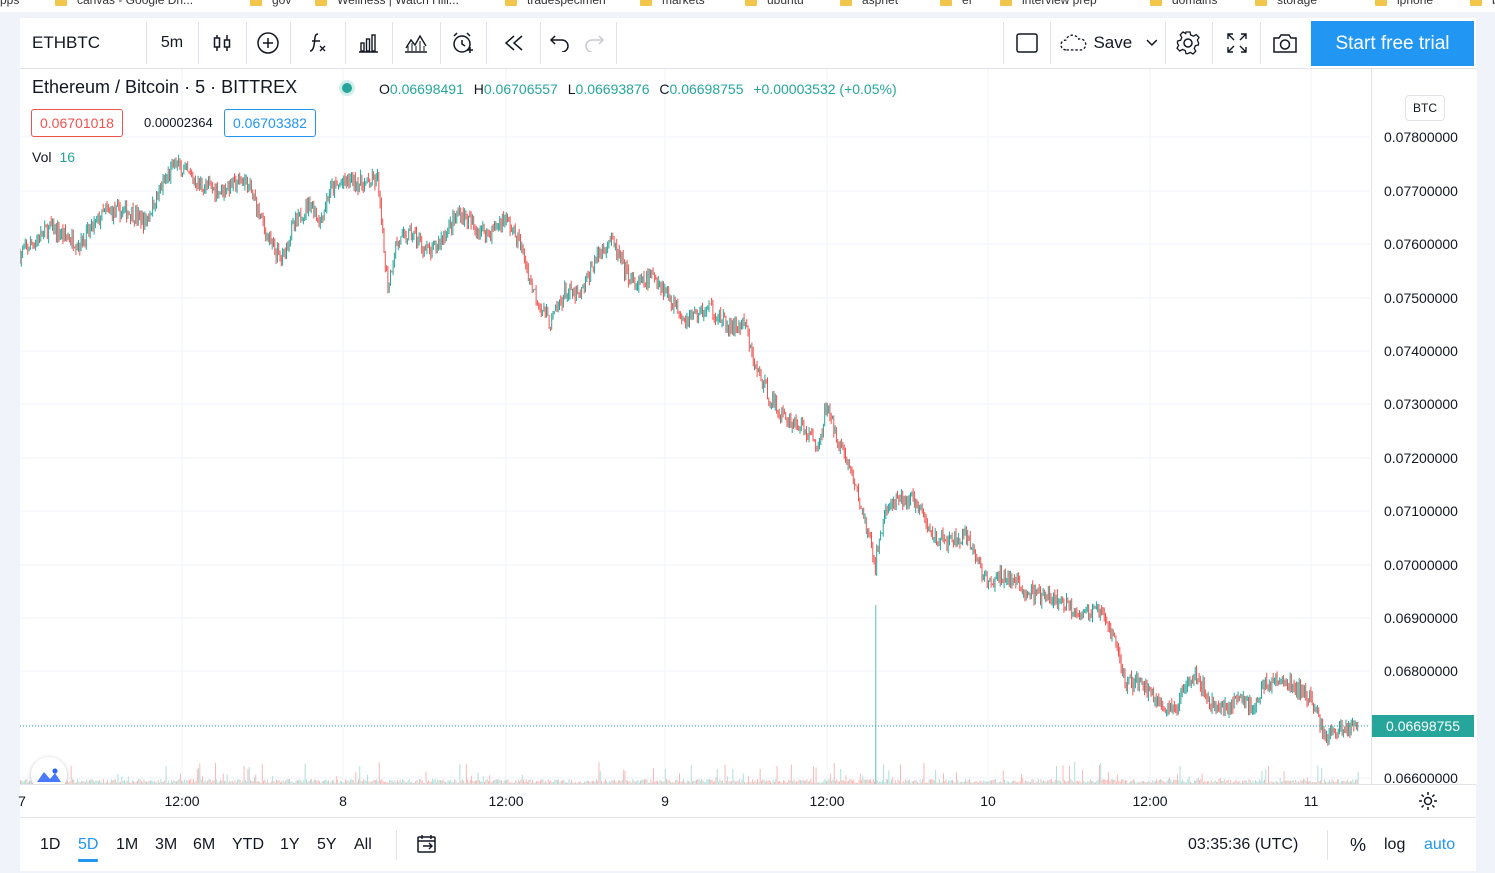 The height and width of the screenshot is (873, 1495). Describe the element at coordinates (1027, 43) in the screenshot. I see `layout-icon` at that location.